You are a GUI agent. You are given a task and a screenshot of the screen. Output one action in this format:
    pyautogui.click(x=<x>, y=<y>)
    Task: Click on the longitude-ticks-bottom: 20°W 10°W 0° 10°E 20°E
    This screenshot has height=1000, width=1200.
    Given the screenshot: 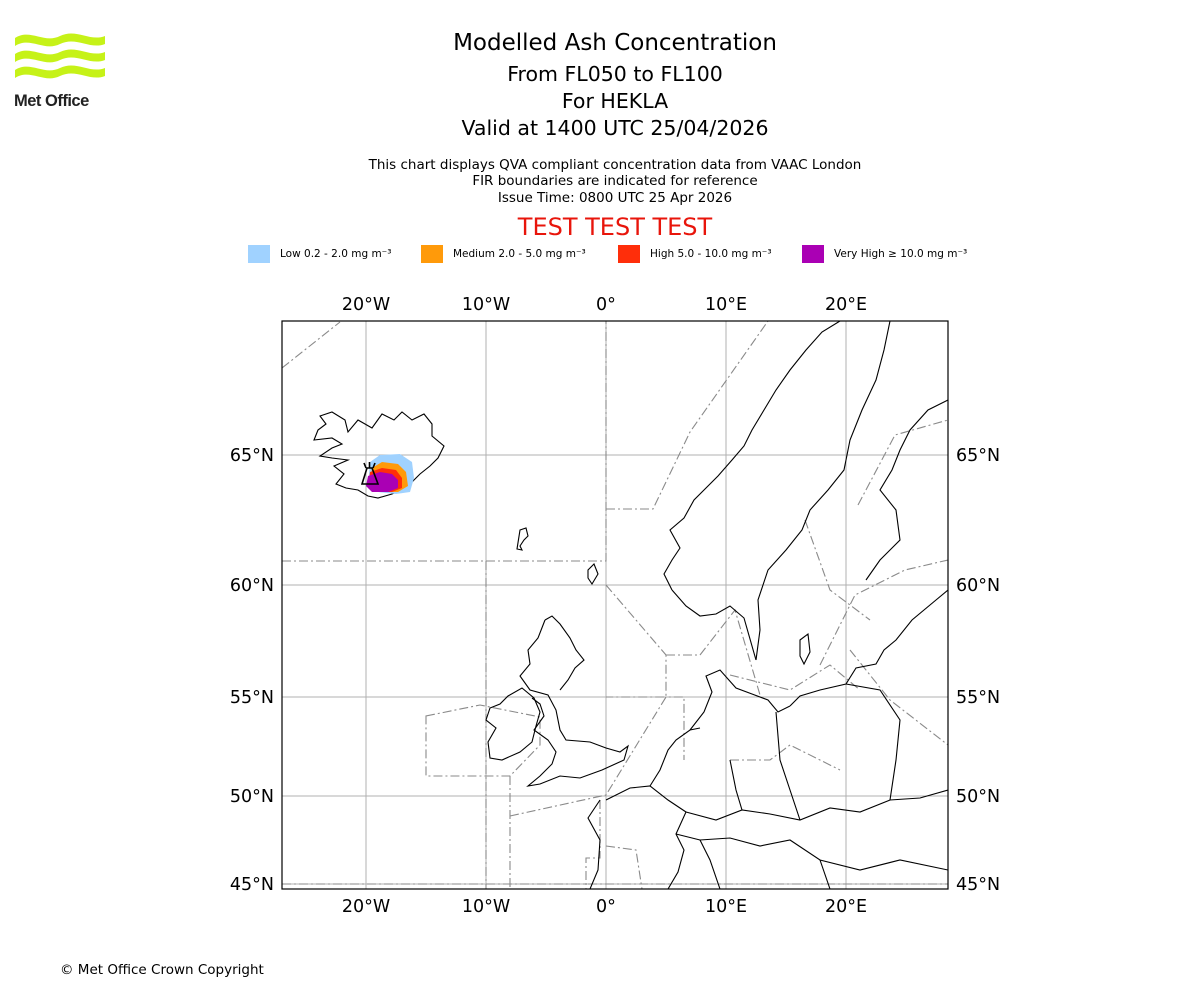 What is the action you would take?
    pyautogui.click(x=604, y=907)
    